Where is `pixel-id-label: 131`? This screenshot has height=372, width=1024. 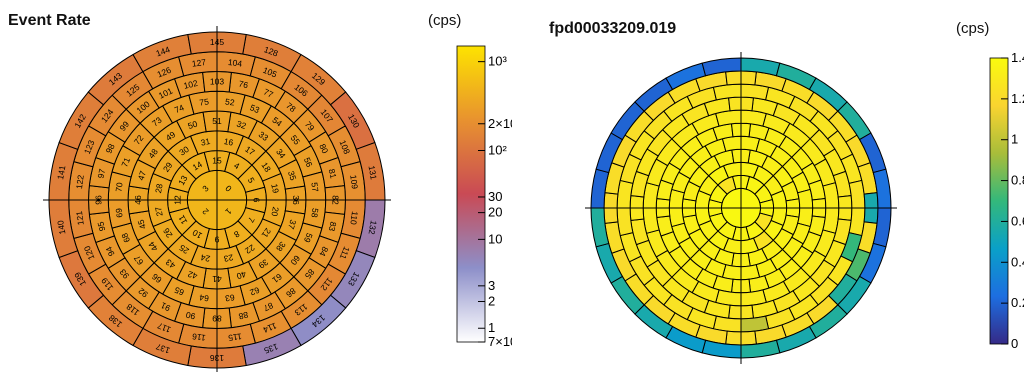
pixel-id-label: 131 is located at coordinates (373, 173).